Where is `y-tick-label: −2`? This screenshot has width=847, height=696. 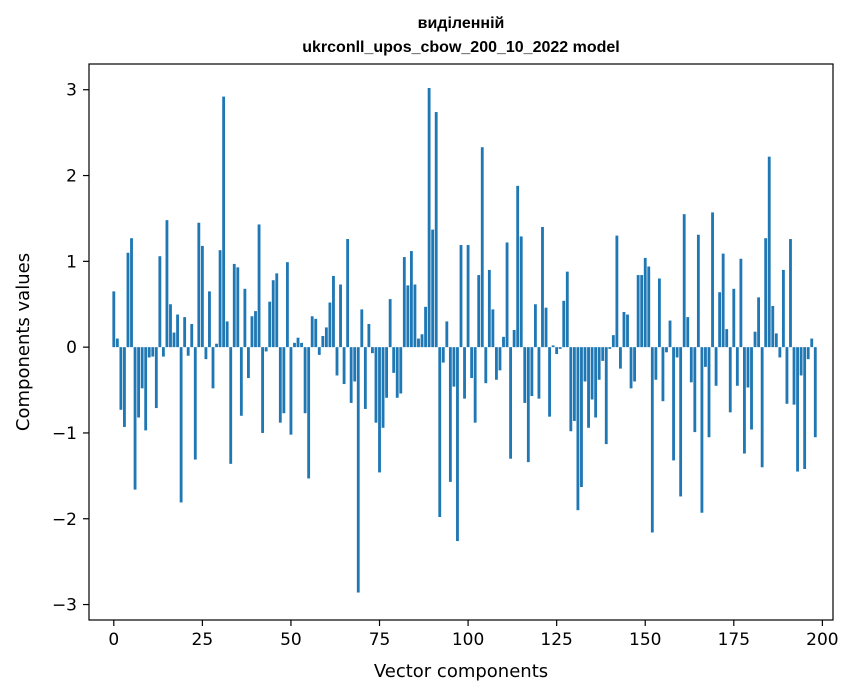
y-tick-label: −2 is located at coordinates (64, 520).